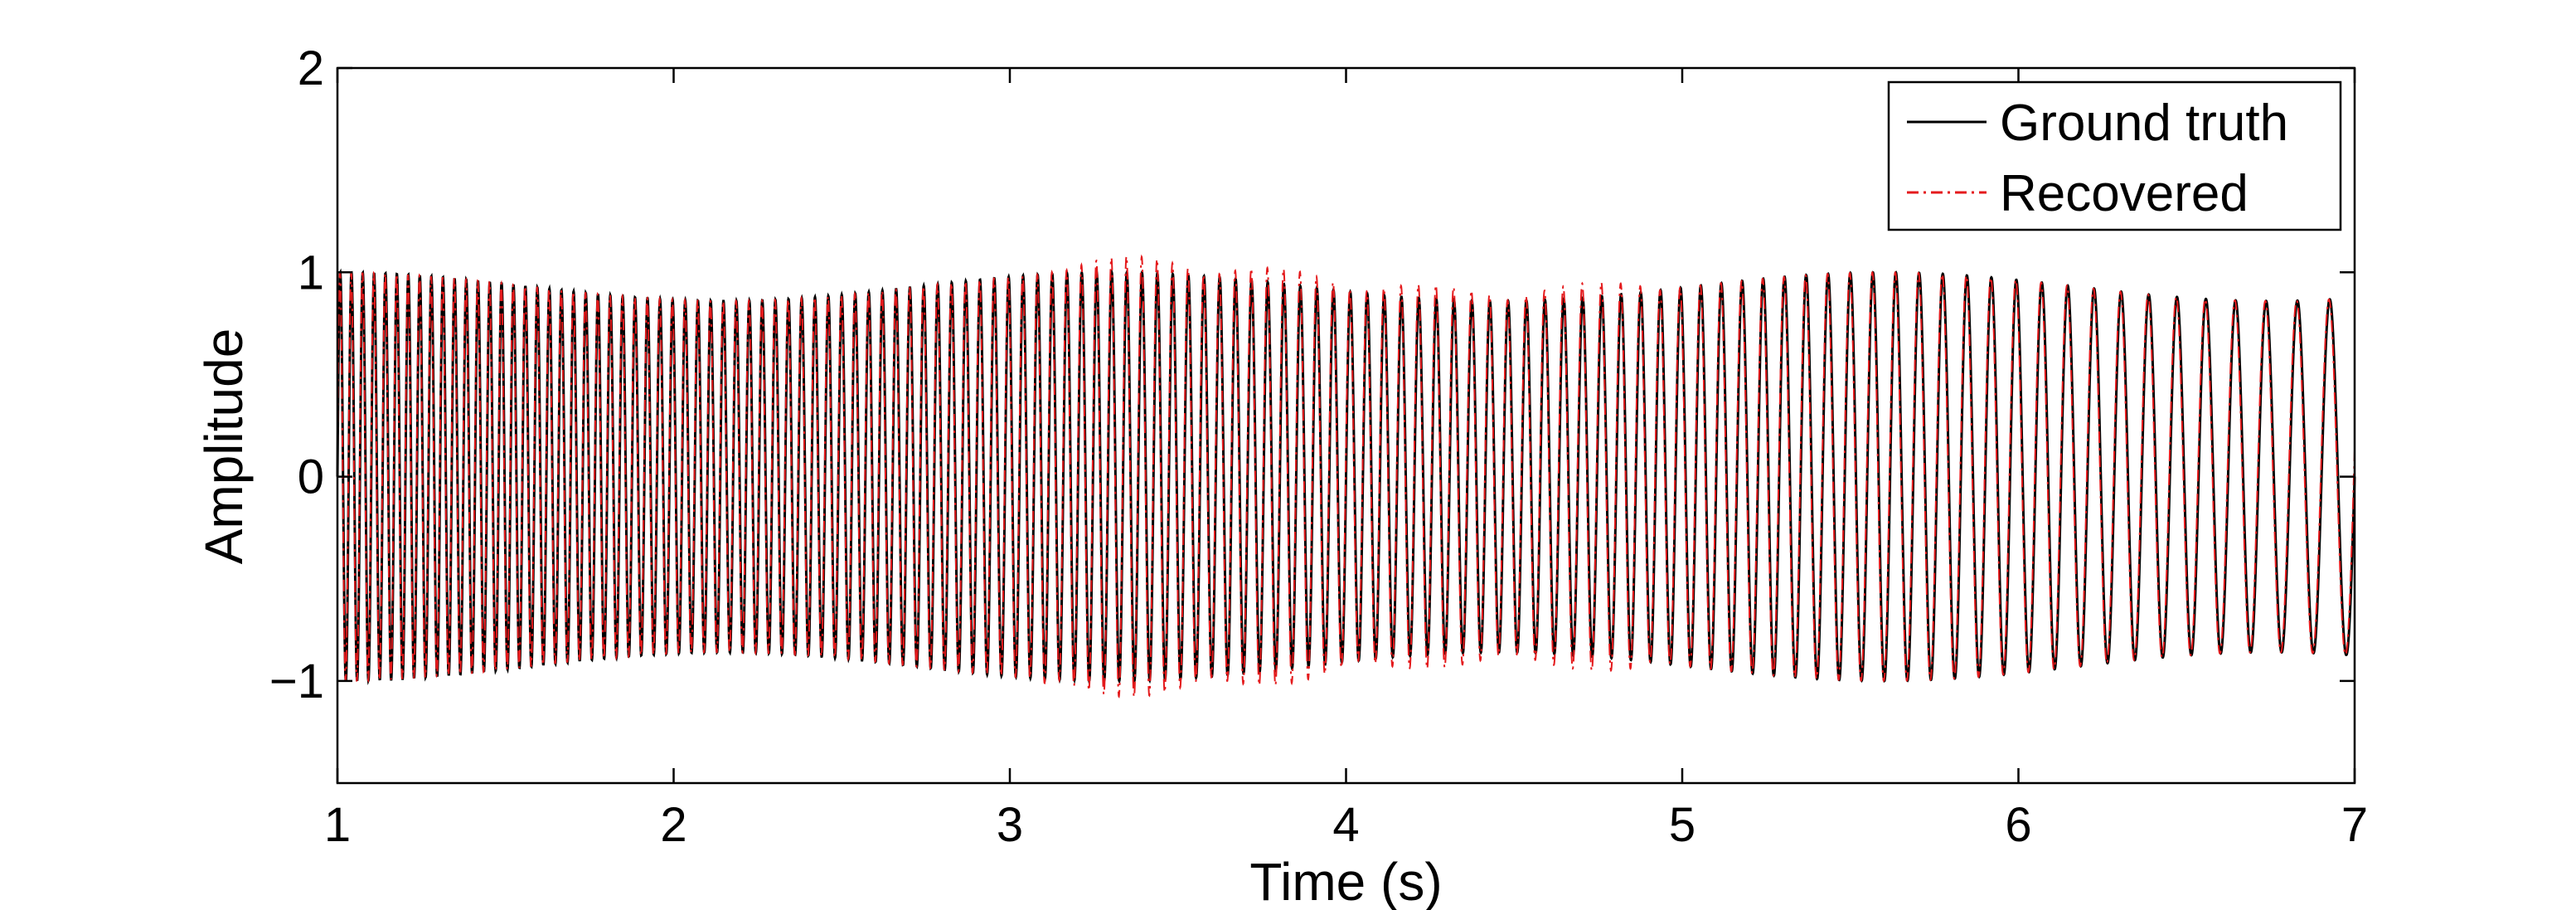  What do you see at coordinates (311, 68) in the screenshot?
I see `y-tick-label: 2` at bounding box center [311, 68].